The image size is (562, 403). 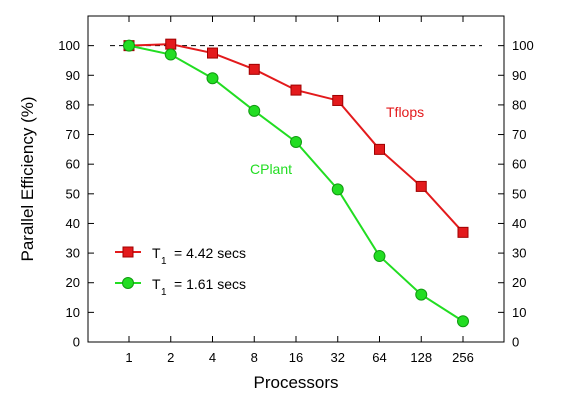 I want to click on y-tick-label-right: 20, so click(x=519, y=282).